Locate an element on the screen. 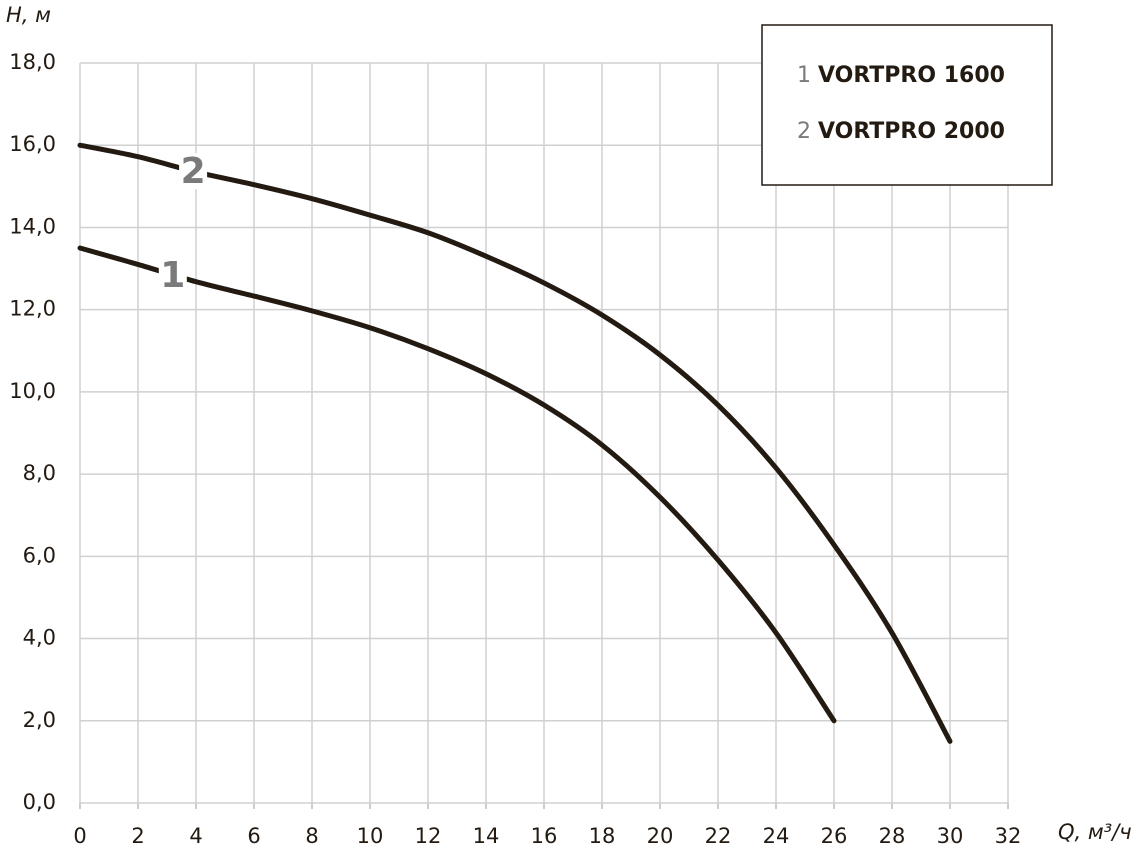 This screenshot has width=1140, height=860. x-axis-label: Q, м³/ч is located at coordinates (1095, 832).